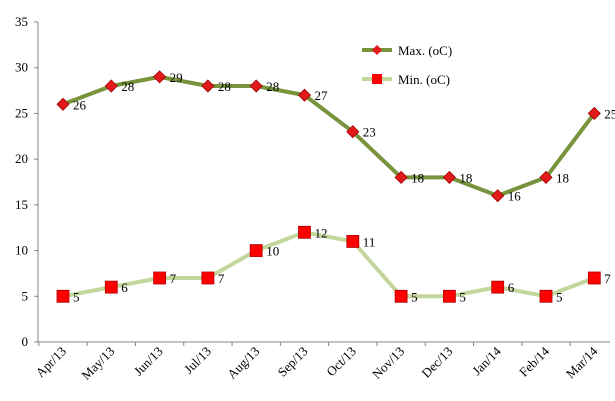 This screenshot has height=401, width=615. Describe the element at coordinates (436, 362) in the screenshot. I see `x-category-label: Dec/13` at that location.